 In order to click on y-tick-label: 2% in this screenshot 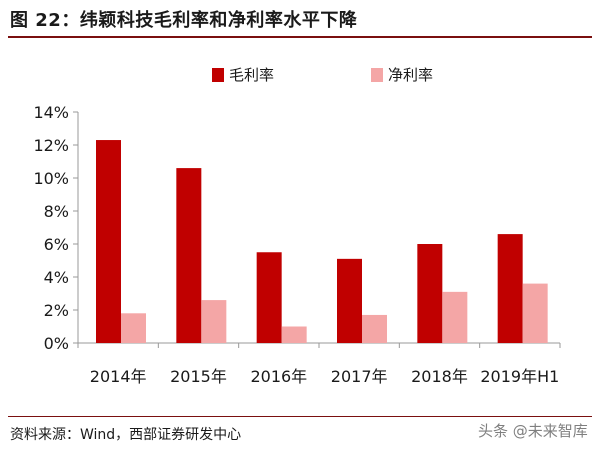, I will do `click(56, 310)`.